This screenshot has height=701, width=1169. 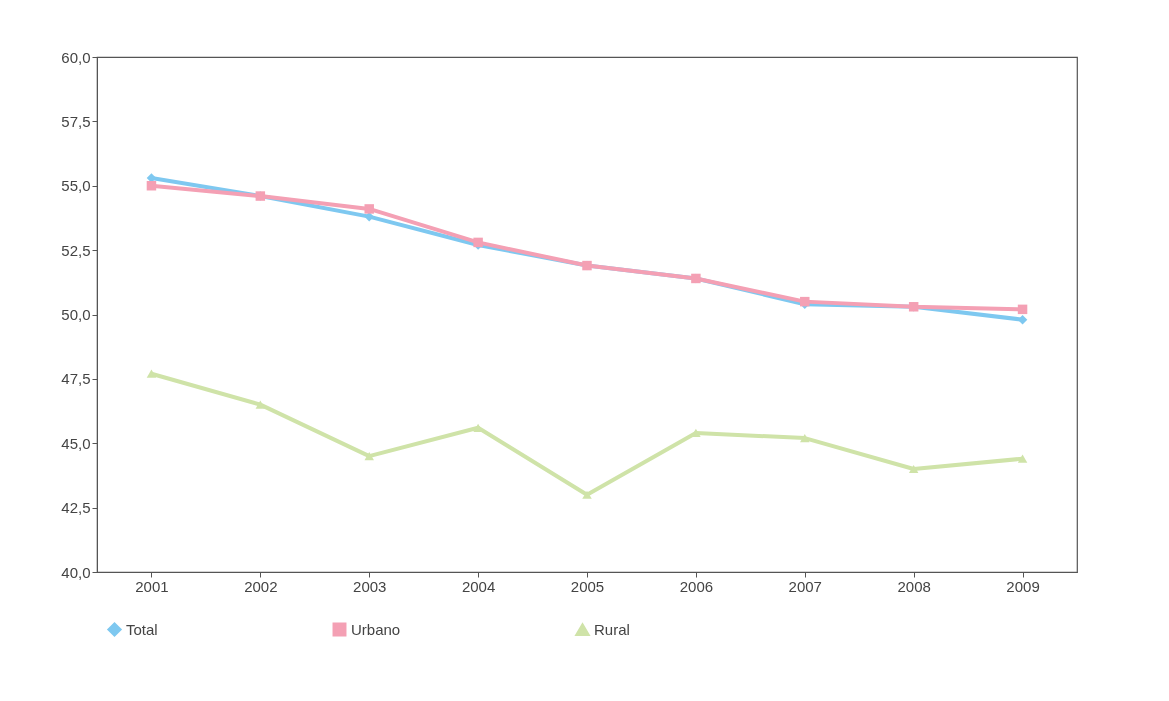 What do you see at coordinates (76, 250) in the screenshot?
I see `y-tick-label: 52,5` at bounding box center [76, 250].